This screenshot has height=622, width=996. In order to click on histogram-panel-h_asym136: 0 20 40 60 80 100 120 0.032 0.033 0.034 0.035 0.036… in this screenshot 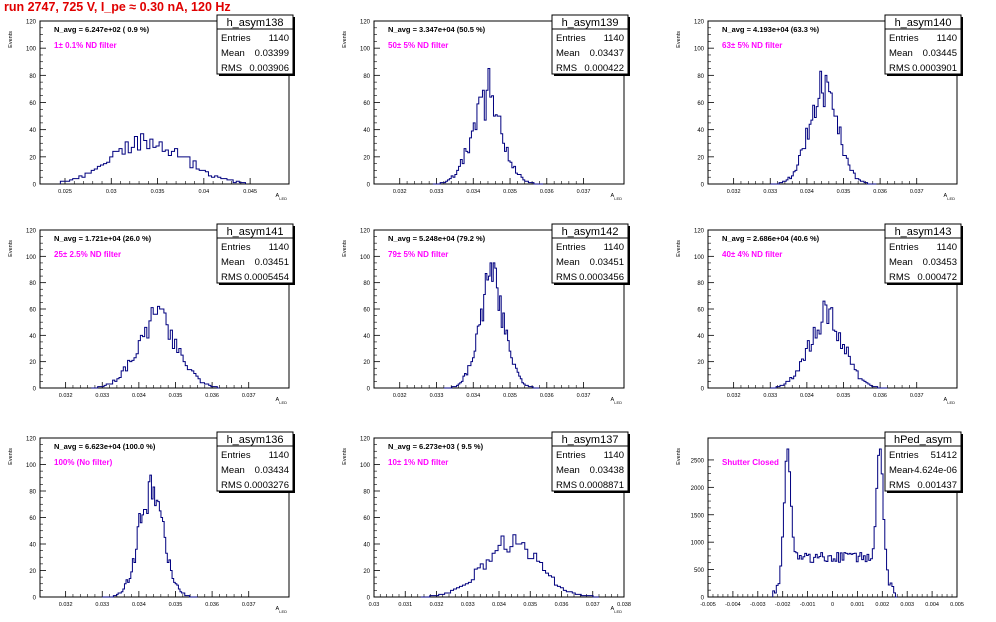, I will do `click(151, 522)`.